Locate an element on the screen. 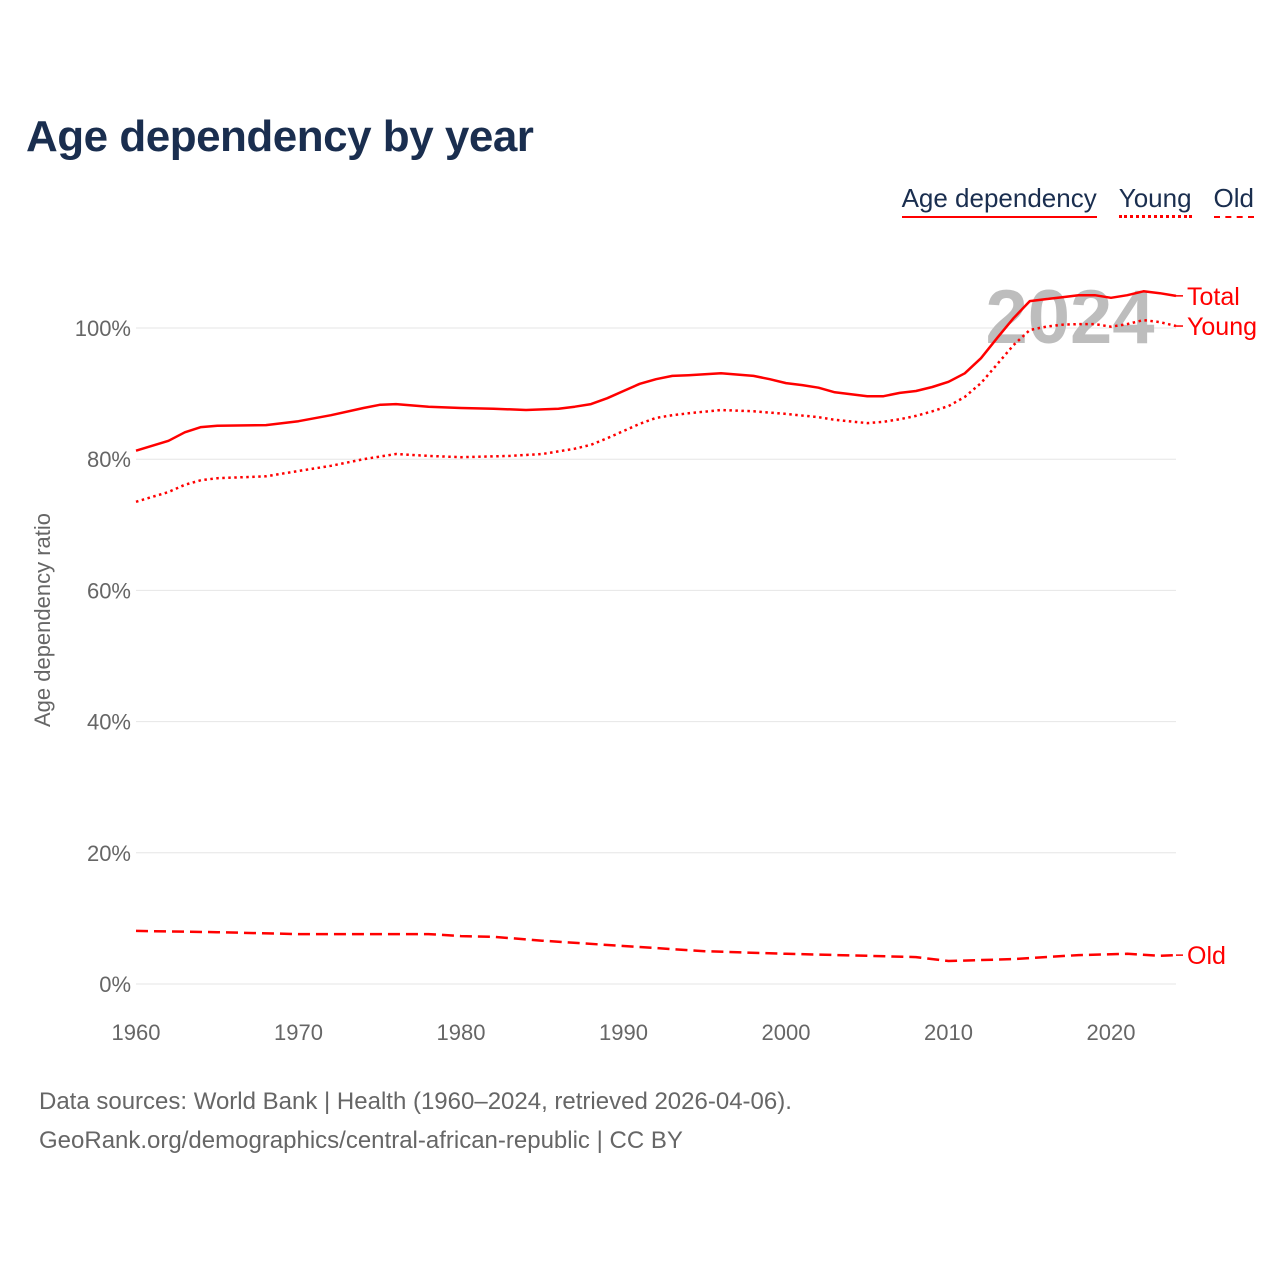 The width and height of the screenshot is (1280, 1280). end-label-young: Young is located at coordinates (1222, 327).